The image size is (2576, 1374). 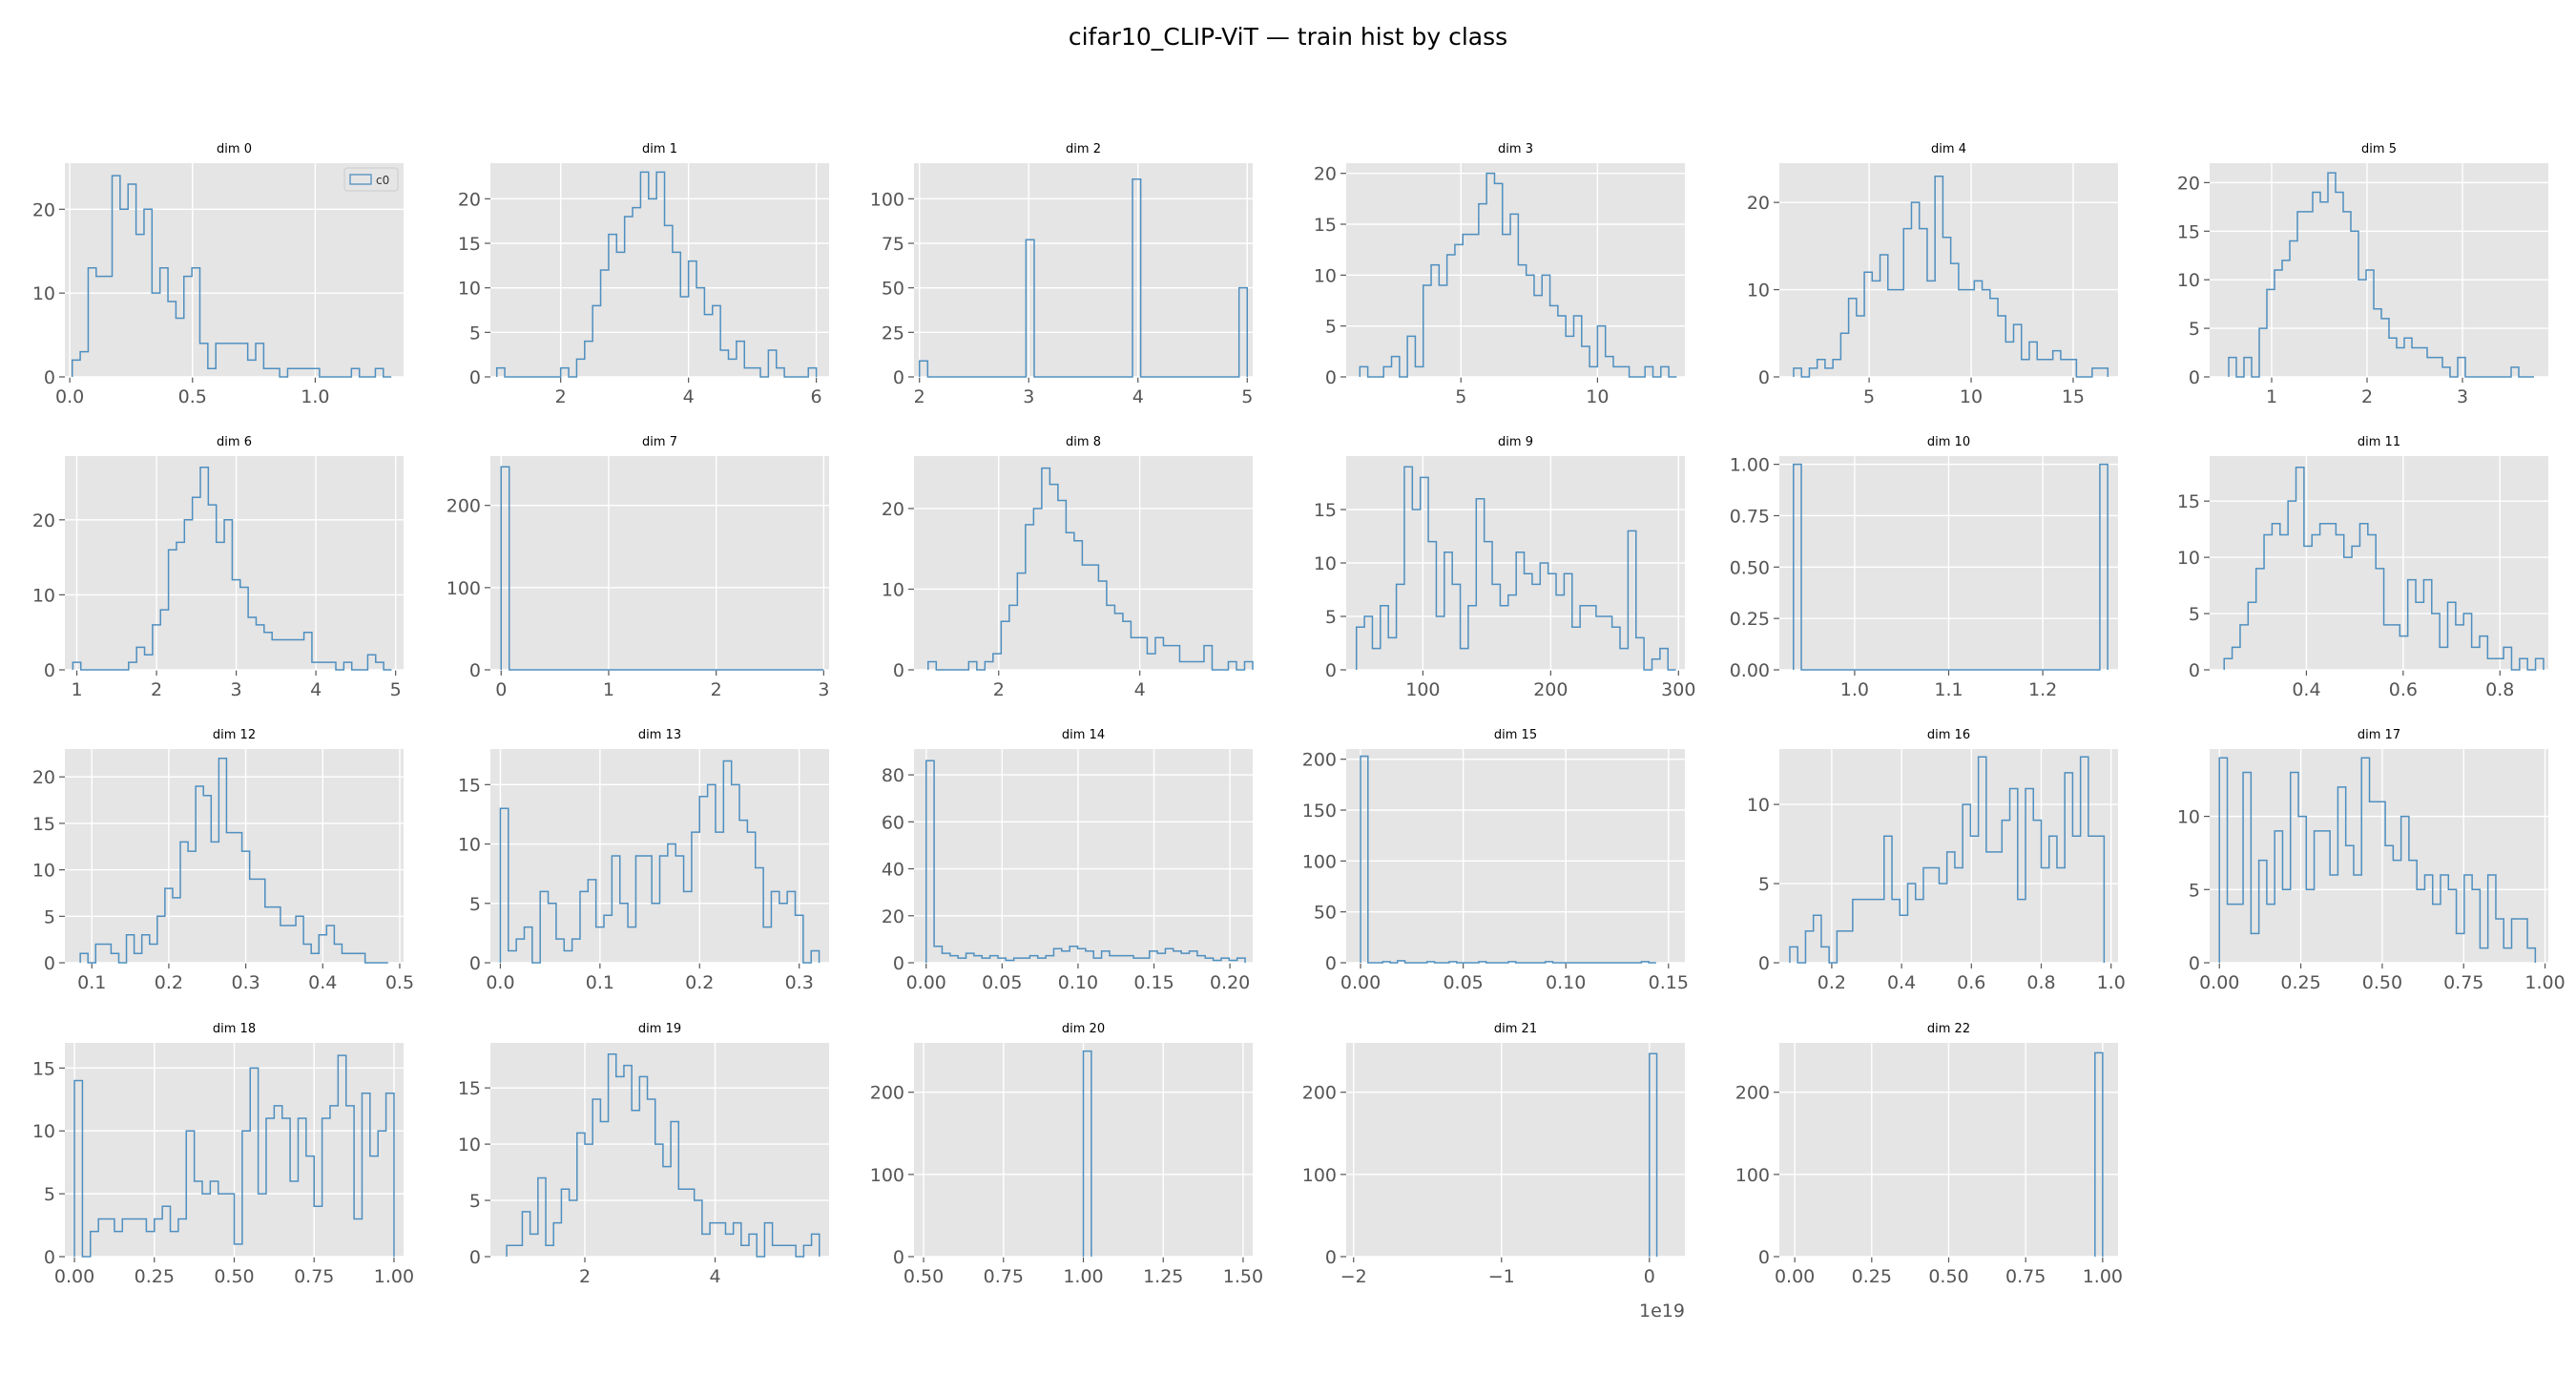 I want to click on subplot-0: dim 0 0.0 0.5 1.0 0 10 20 c0, so click(x=218, y=274).